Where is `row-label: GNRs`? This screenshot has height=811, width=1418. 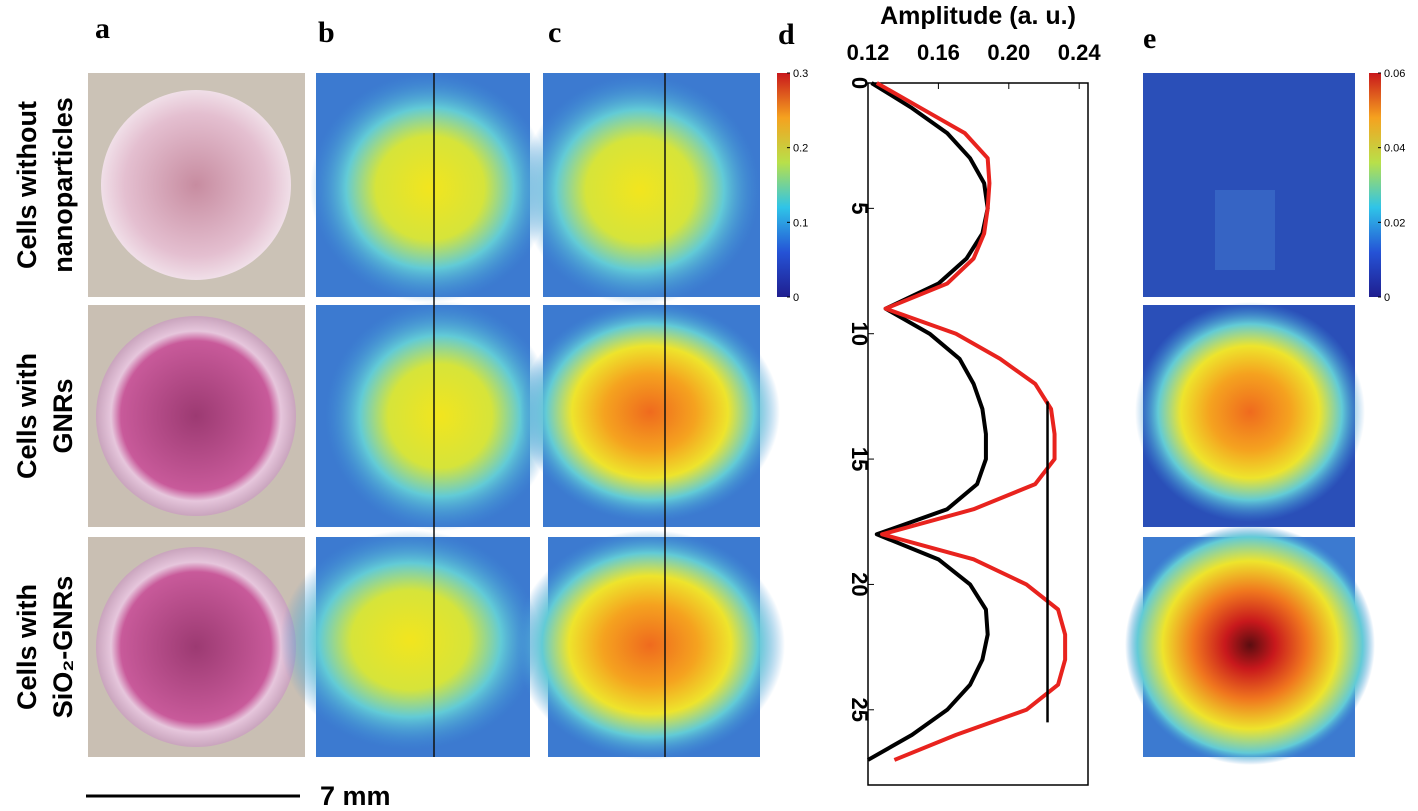
row-label: GNRs is located at coordinates (63, 415).